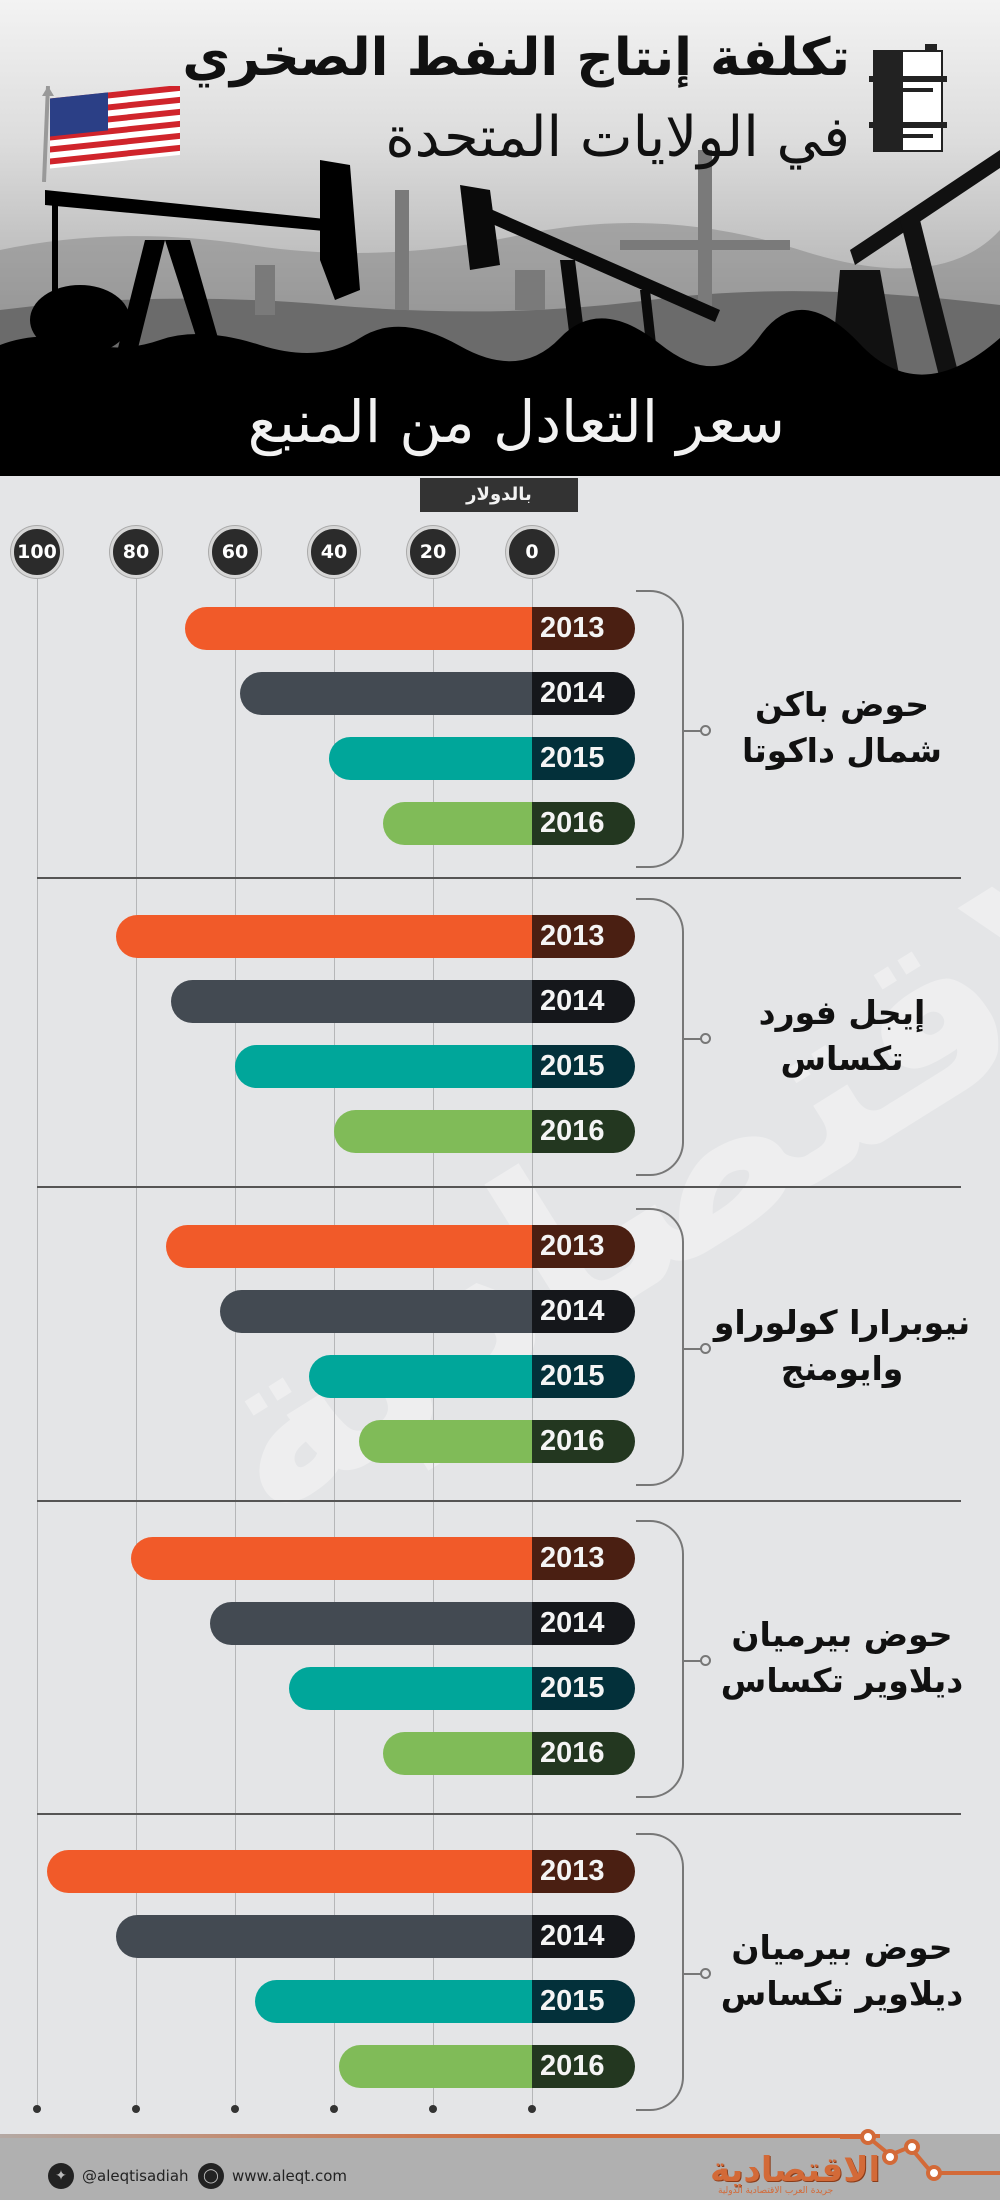 The height and width of the screenshot is (2200, 1000). I want to click on publisher-tagline: جريدة العرب الاقتصادية الدولية, so click(776, 2191).